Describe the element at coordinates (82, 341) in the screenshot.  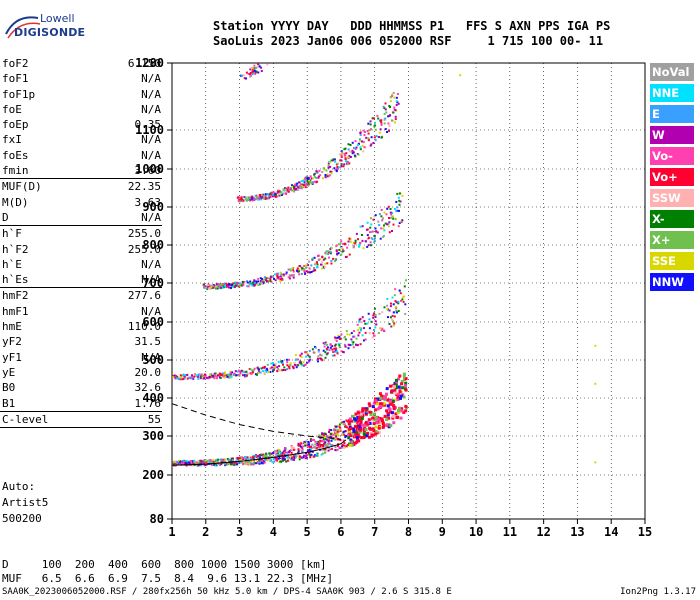
I see `param-row: yF2 31.5` at that location.